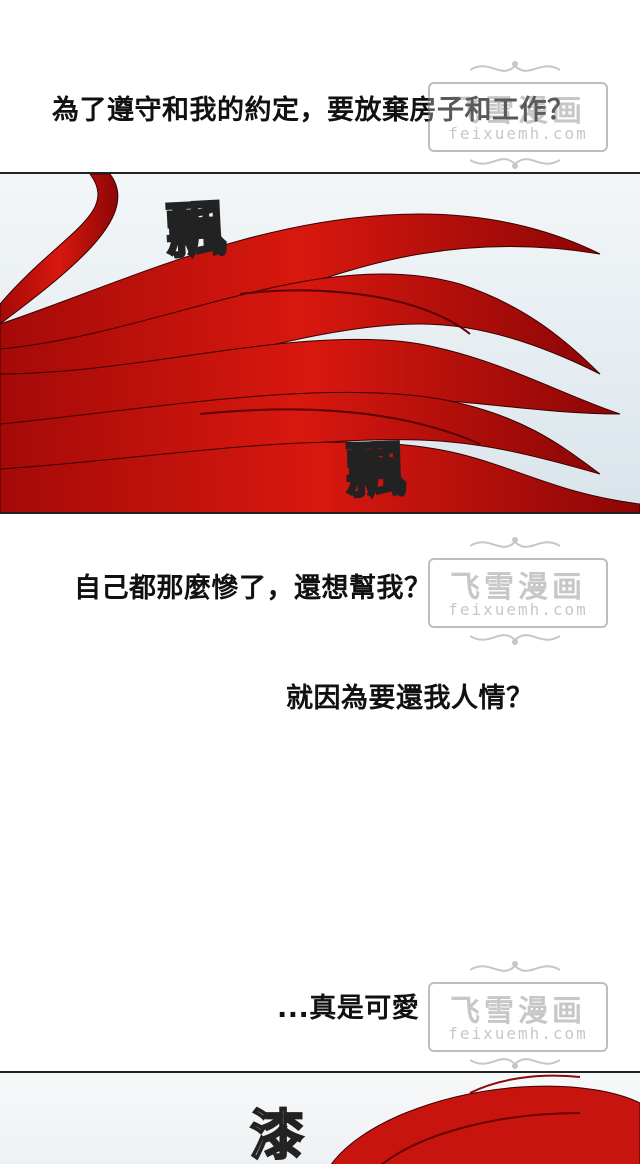 This screenshot has width=640, height=1164. I want to click on hair-panel-2: 漆, so click(320, 1117).